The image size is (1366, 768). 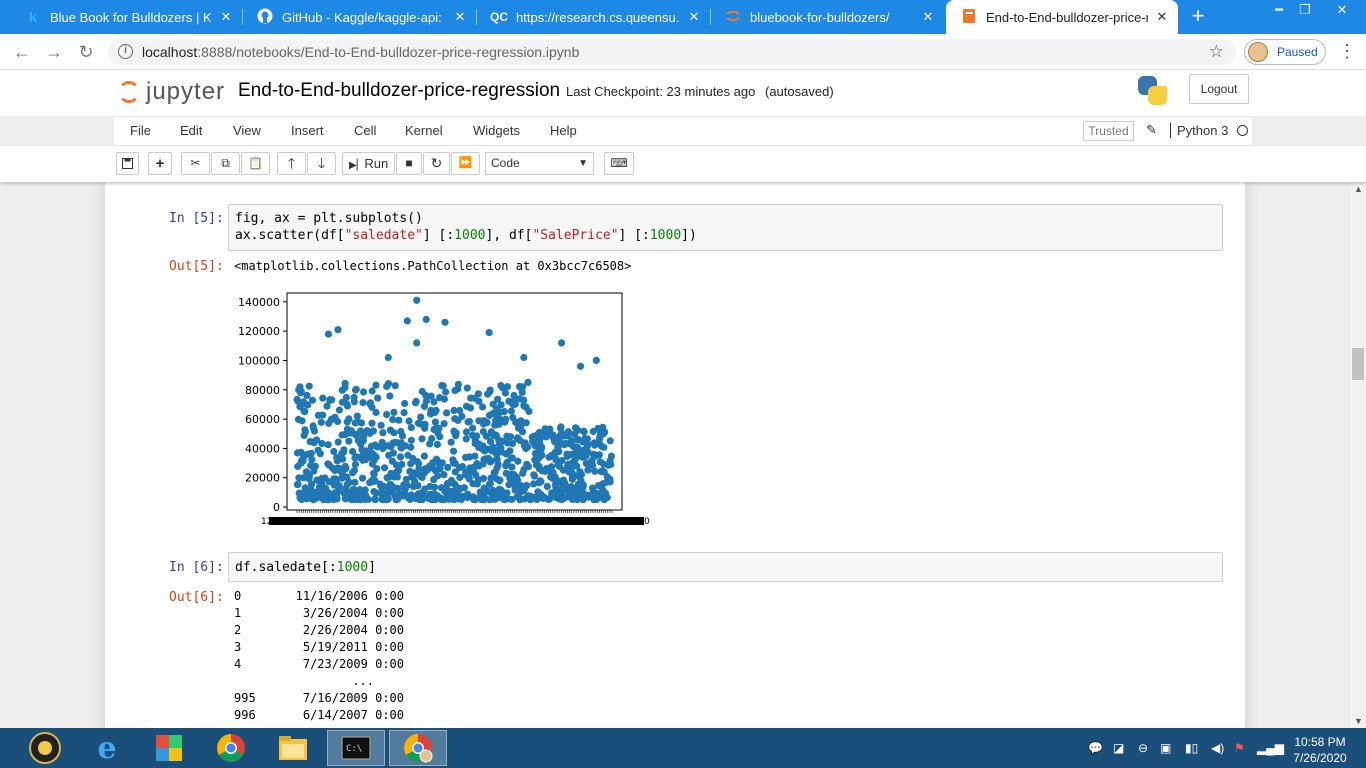 What do you see at coordinates (1347, 51) in the screenshot?
I see `browser-menu-icon: ⋮` at bounding box center [1347, 51].